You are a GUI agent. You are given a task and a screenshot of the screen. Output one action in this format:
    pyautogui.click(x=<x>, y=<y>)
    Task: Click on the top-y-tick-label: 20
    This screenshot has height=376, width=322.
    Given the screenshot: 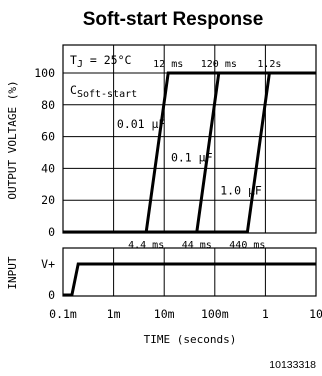 What is the action you would take?
    pyautogui.click(x=48, y=200)
    